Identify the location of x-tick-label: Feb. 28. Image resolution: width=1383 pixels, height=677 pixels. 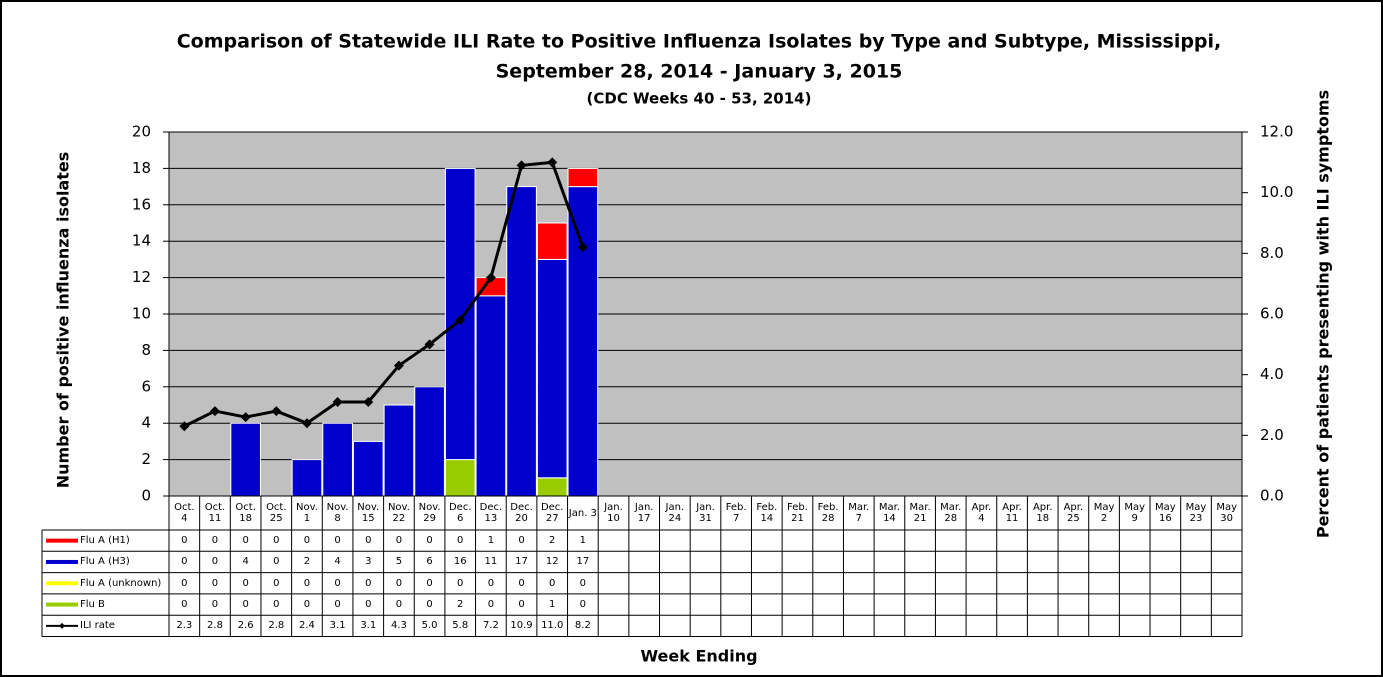
(828, 513).